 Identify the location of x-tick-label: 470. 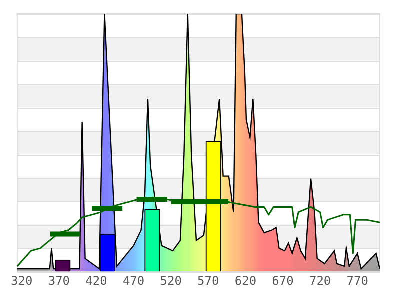
(133, 281).